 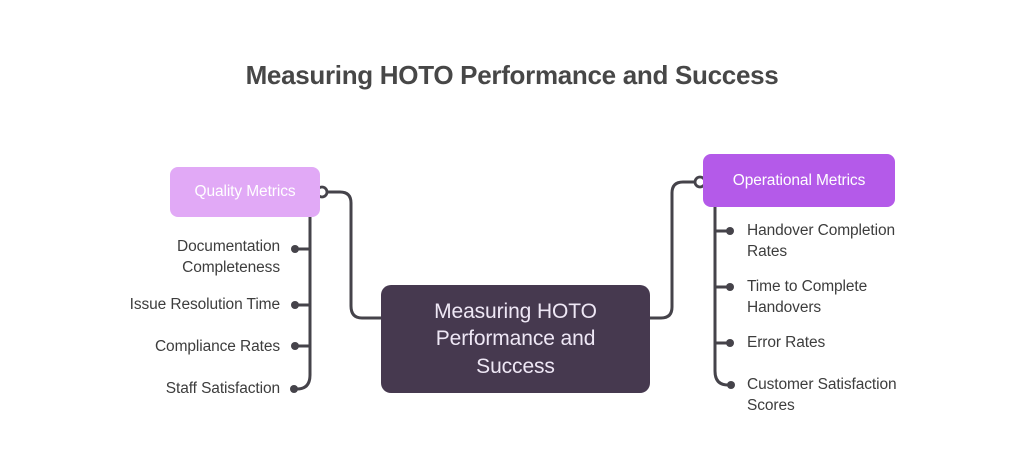 What do you see at coordinates (204, 304) in the screenshot?
I see `quality-item-1: Issue Resolution Time` at bounding box center [204, 304].